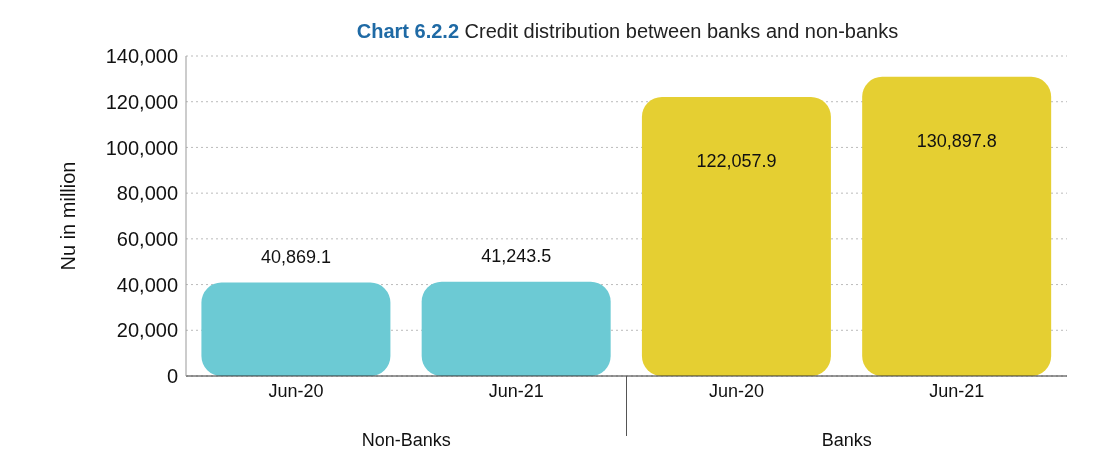  I want to click on y-tick-label: 40,000, so click(147, 284).